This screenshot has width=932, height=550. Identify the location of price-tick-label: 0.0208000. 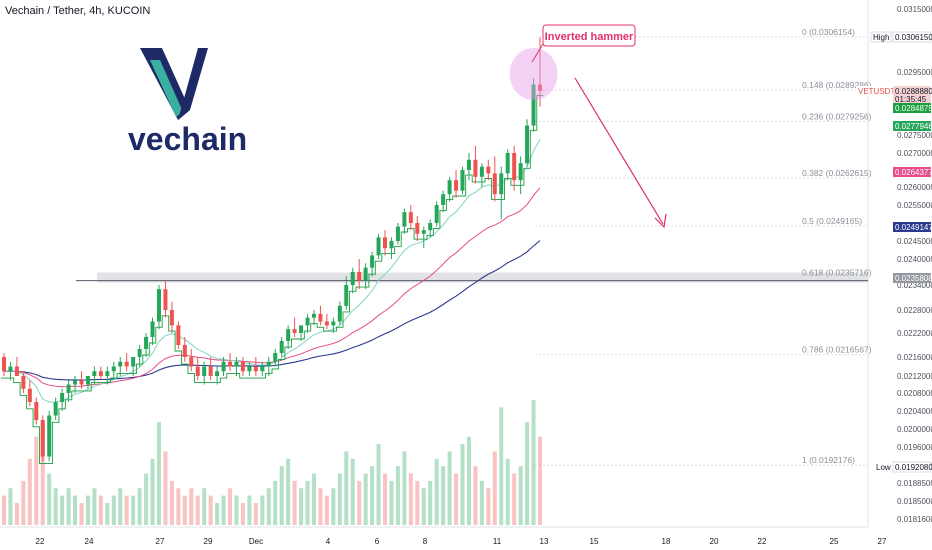
(914, 393).